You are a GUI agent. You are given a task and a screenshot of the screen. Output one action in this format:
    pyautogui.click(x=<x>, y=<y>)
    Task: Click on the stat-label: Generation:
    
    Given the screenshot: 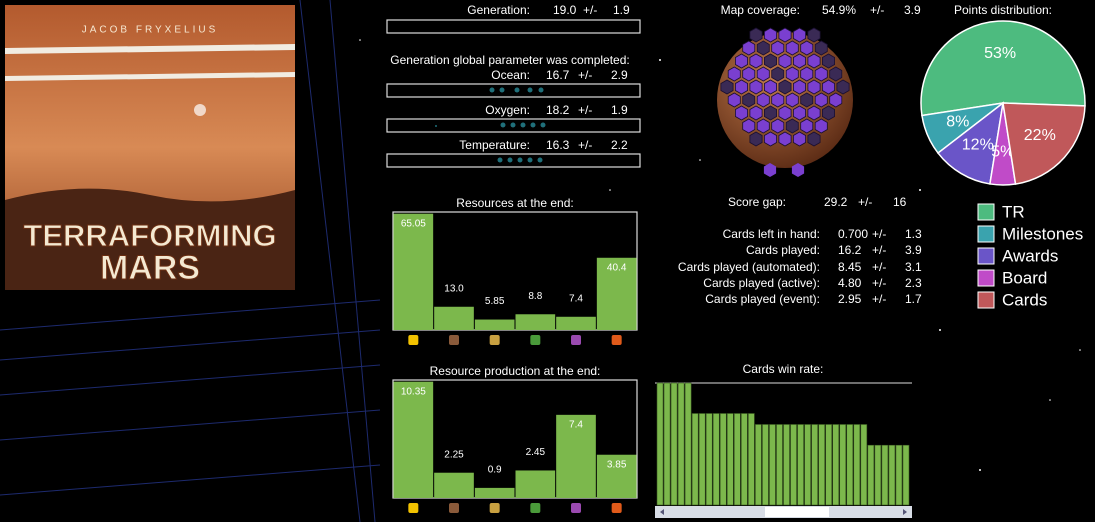 What is the action you would take?
    pyautogui.click(x=498, y=10)
    